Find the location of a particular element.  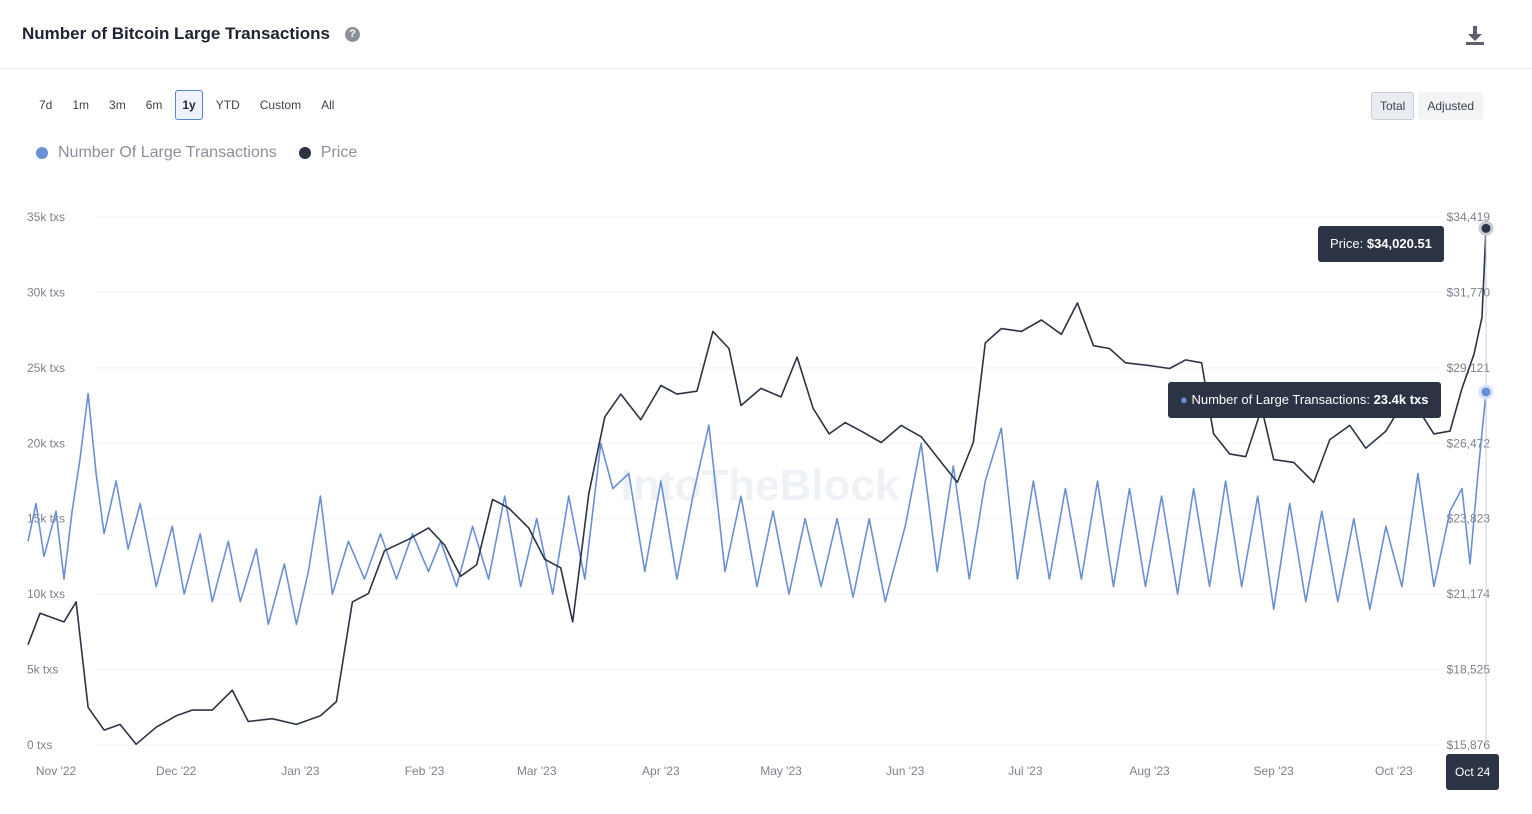

x-tick-label: Apr '23 is located at coordinates (661, 771).